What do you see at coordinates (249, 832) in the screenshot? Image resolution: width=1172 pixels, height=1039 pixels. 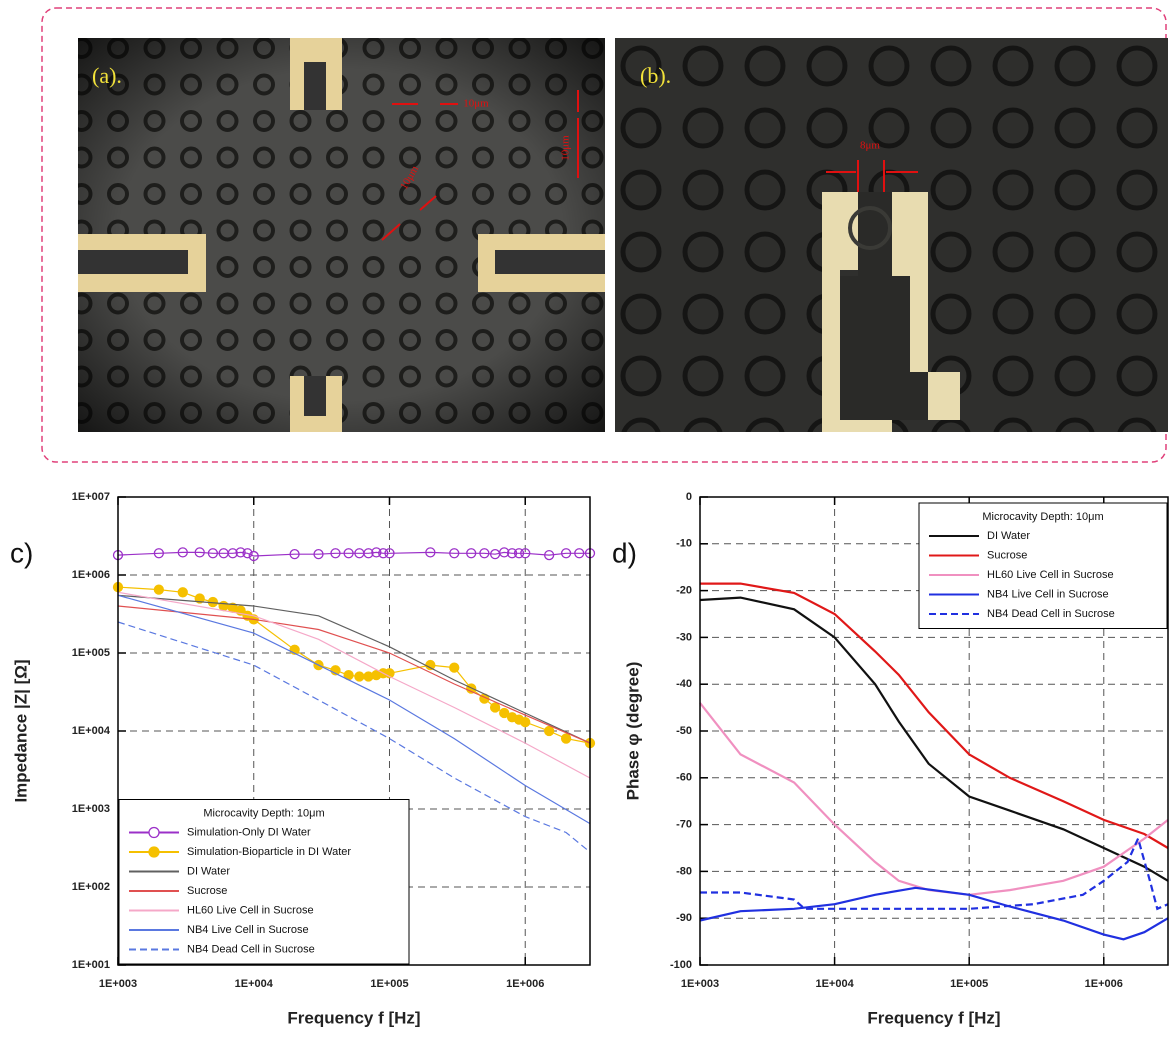 I see `legend-label: Simulation-Only DI Water` at bounding box center [249, 832].